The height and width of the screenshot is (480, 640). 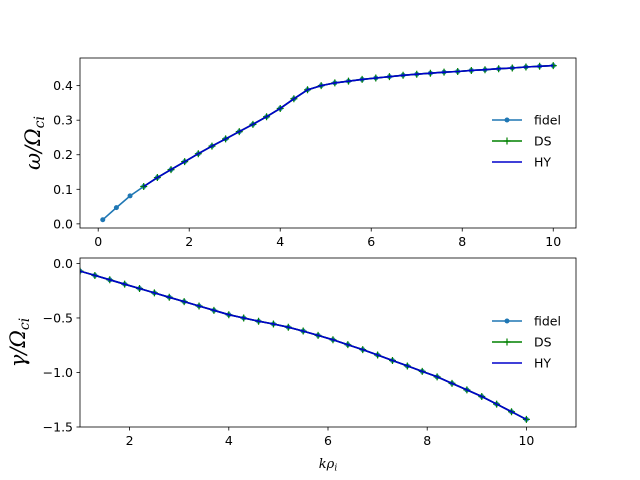 What do you see at coordinates (58, 427) in the screenshot?
I see `y-tick-label: −1.5` at bounding box center [58, 427].